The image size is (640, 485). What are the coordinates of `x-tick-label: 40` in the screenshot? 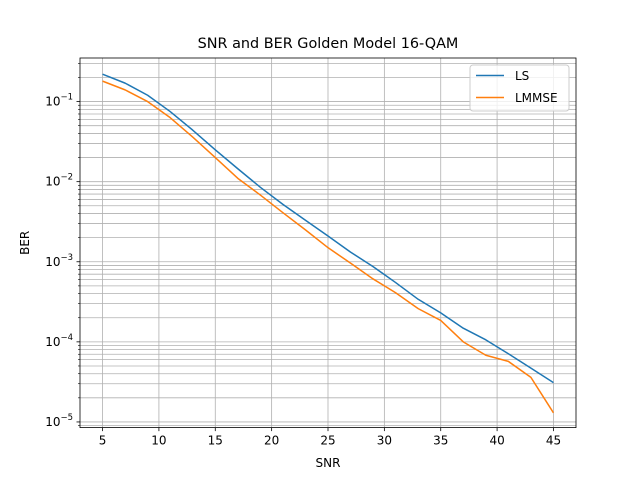 It's located at (496, 441).